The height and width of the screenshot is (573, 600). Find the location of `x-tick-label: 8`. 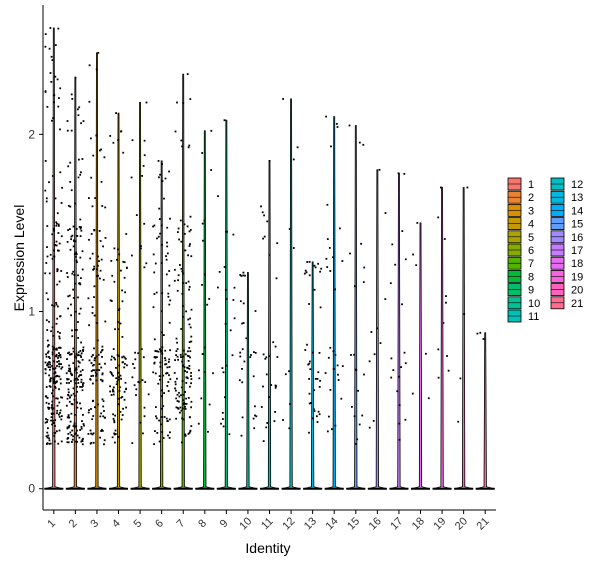

x-tick-label: 8 is located at coordinates (202, 523).